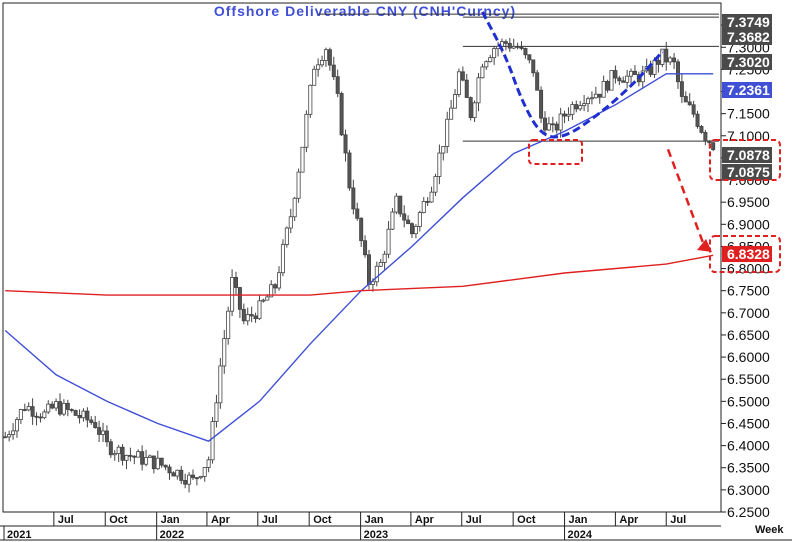  Describe the element at coordinates (748, 155) in the screenshot. I see `level-label-7-0878: 7.0878` at that location.